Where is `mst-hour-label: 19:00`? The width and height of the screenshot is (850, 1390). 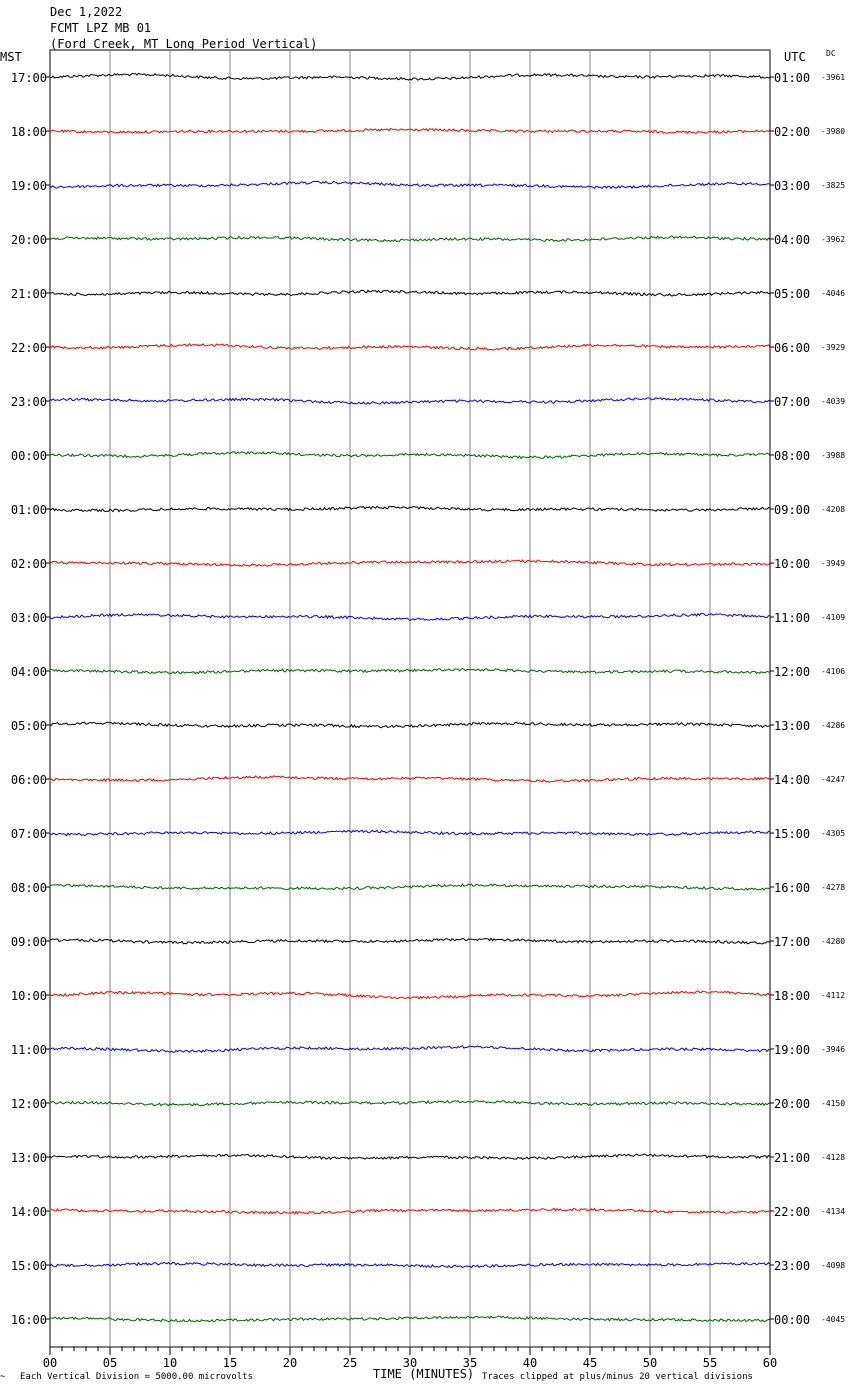
mst-hour-label: 19:00 is located at coordinates (29, 186).